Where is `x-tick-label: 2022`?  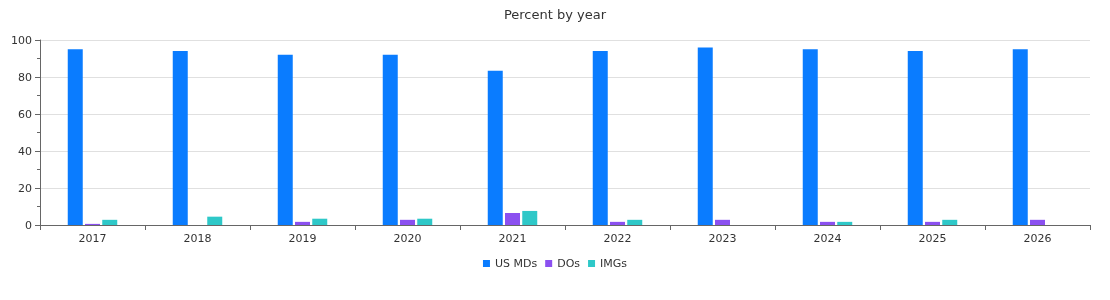 x-tick-label: 2022 is located at coordinates (617, 238).